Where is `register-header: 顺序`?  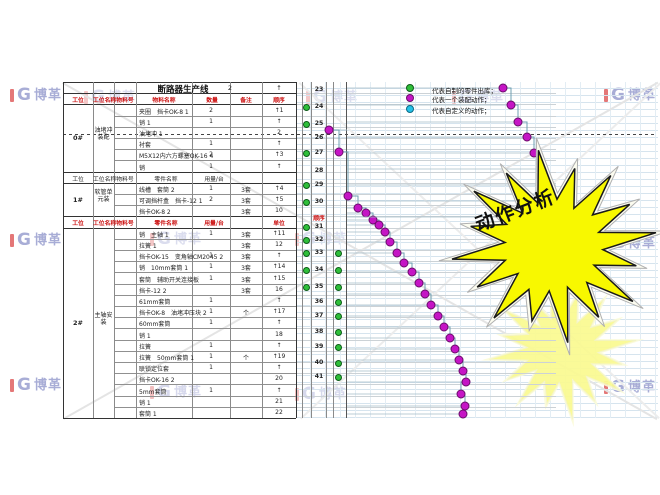
register-header: 顺序 is located at coordinates (319, 219).